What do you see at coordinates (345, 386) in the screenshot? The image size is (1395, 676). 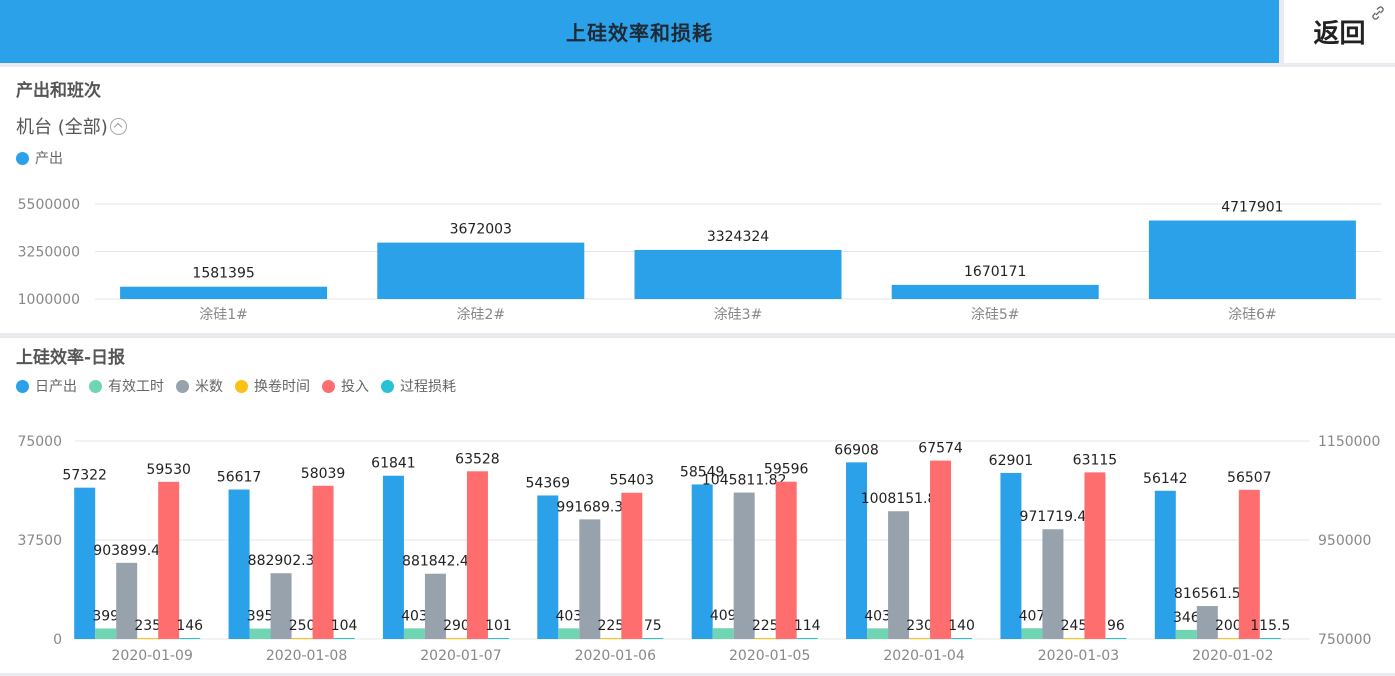 I see `daily-legend-item: 投入` at bounding box center [345, 386].